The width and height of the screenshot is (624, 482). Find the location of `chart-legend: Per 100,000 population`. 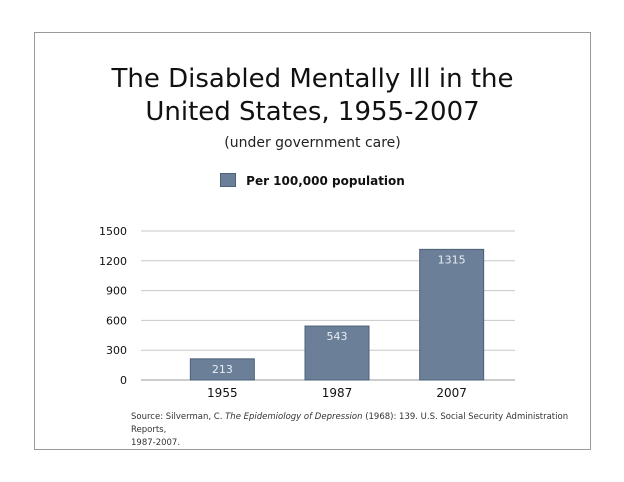

chart-legend: Per 100,000 population is located at coordinates (312, 180).